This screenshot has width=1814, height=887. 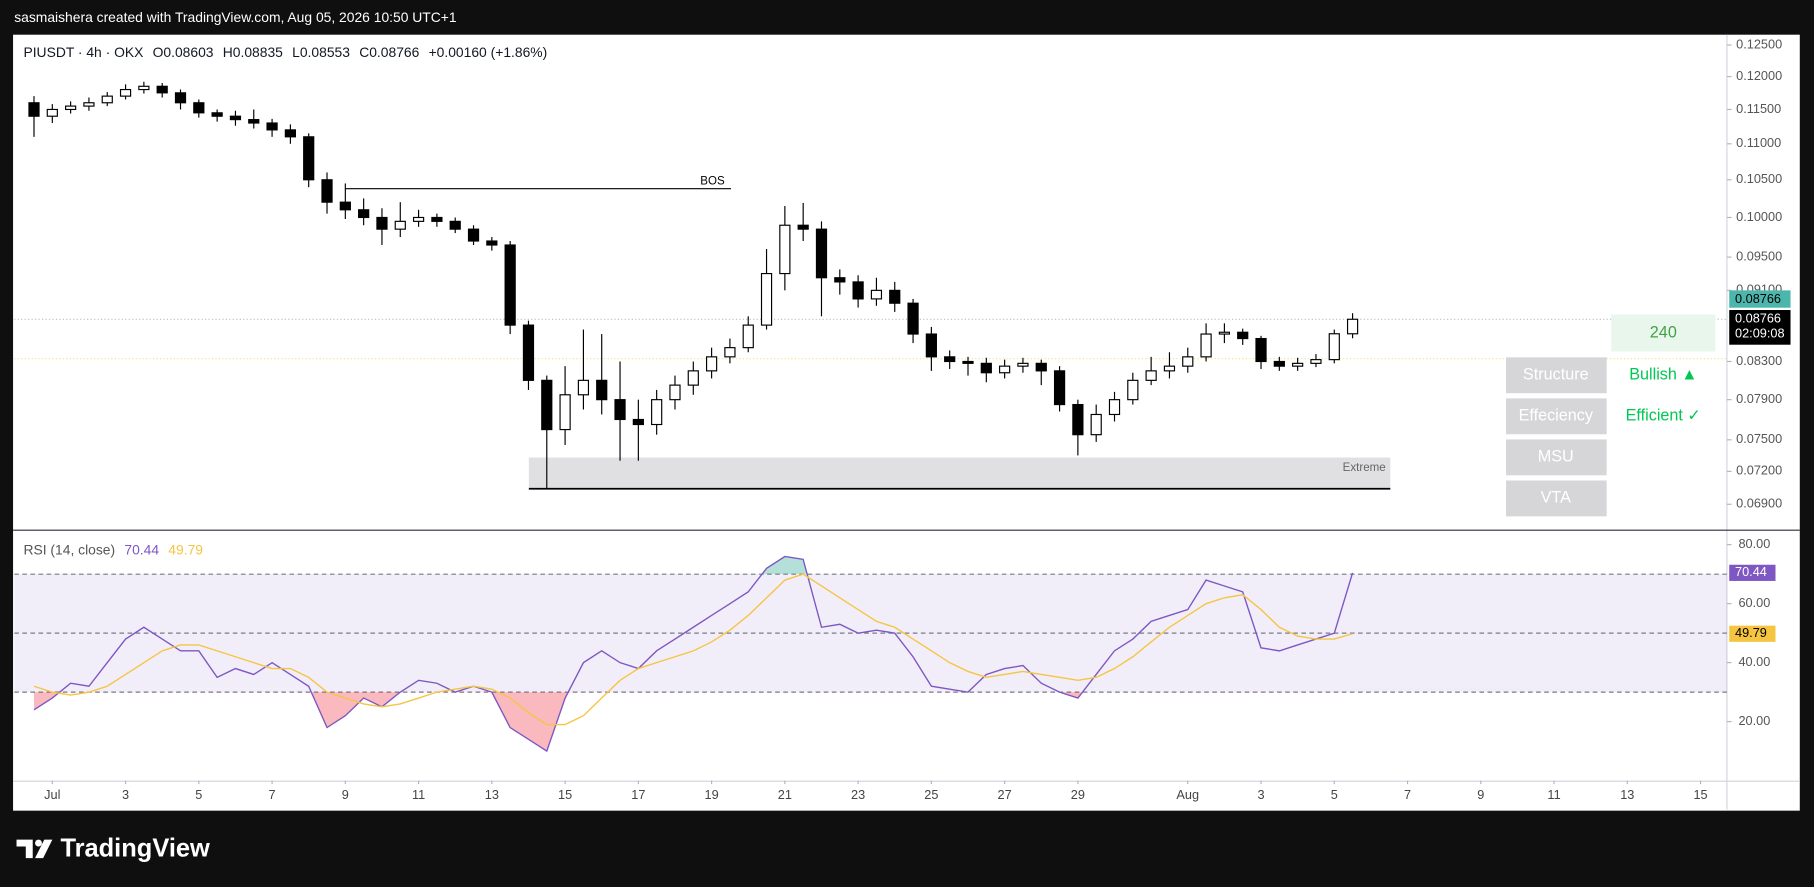 I want to click on logo-shape, so click(x=38, y=843).